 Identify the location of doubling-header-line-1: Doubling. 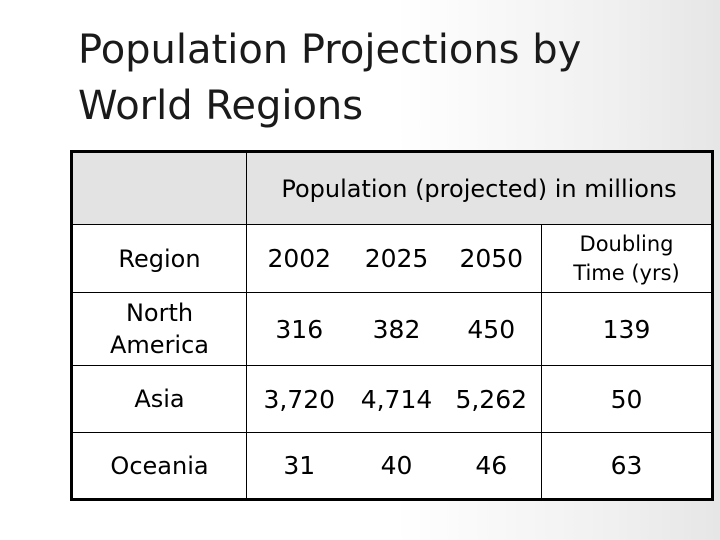
(626, 243).